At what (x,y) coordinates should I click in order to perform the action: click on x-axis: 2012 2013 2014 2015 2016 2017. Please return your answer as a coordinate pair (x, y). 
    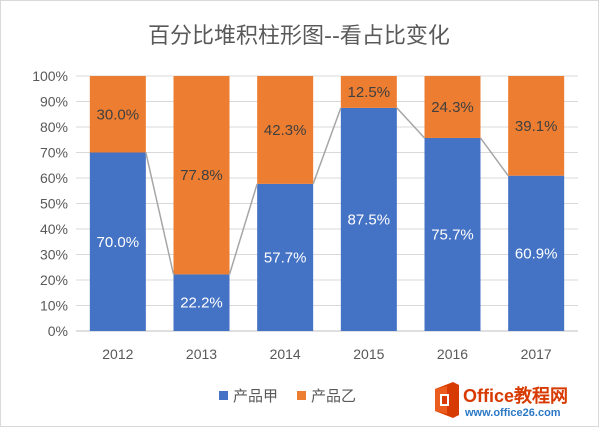
    Looking at the image, I should click on (327, 354).